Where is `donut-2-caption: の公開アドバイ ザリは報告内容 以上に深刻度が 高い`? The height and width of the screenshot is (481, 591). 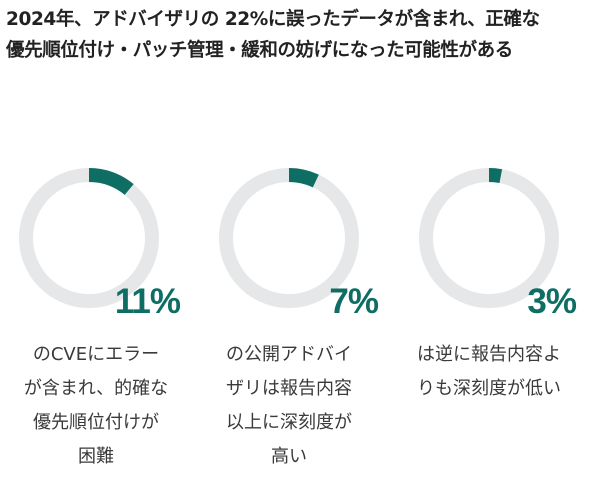 donut-2-caption: の公開アドバイ ザリは報告内容 以上に深刻度が 高い is located at coordinates (289, 406).